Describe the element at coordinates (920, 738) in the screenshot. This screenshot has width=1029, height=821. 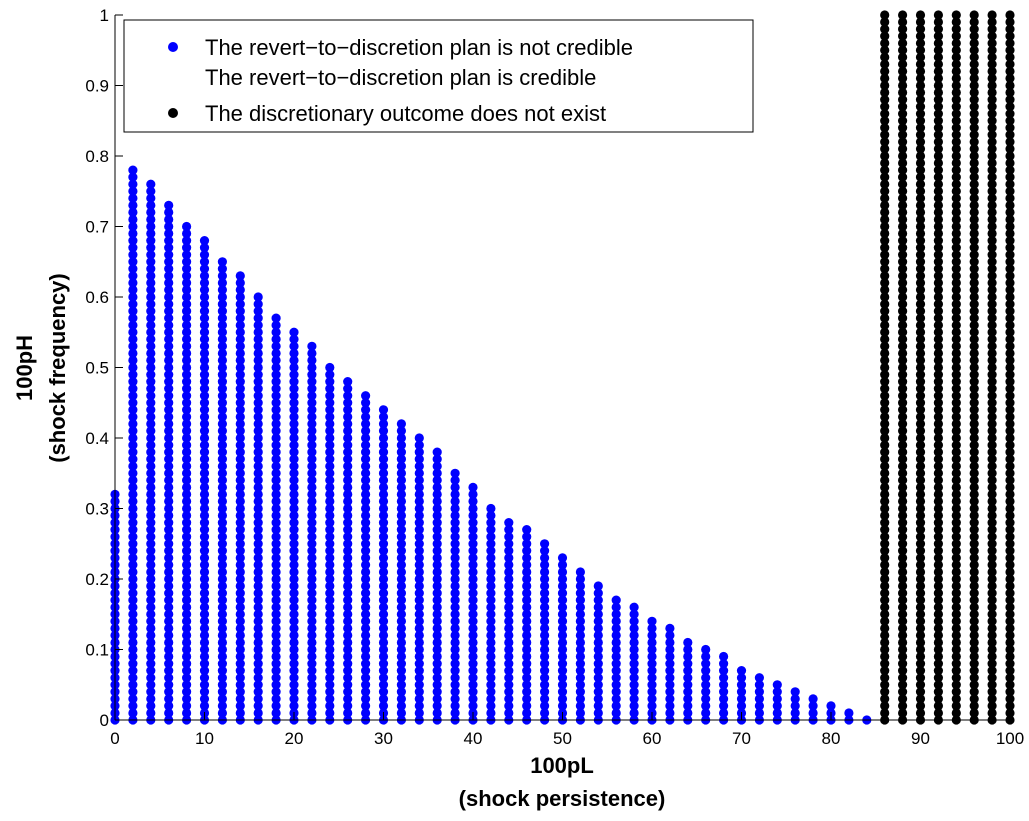
I see `x-tick-label: 90` at that location.